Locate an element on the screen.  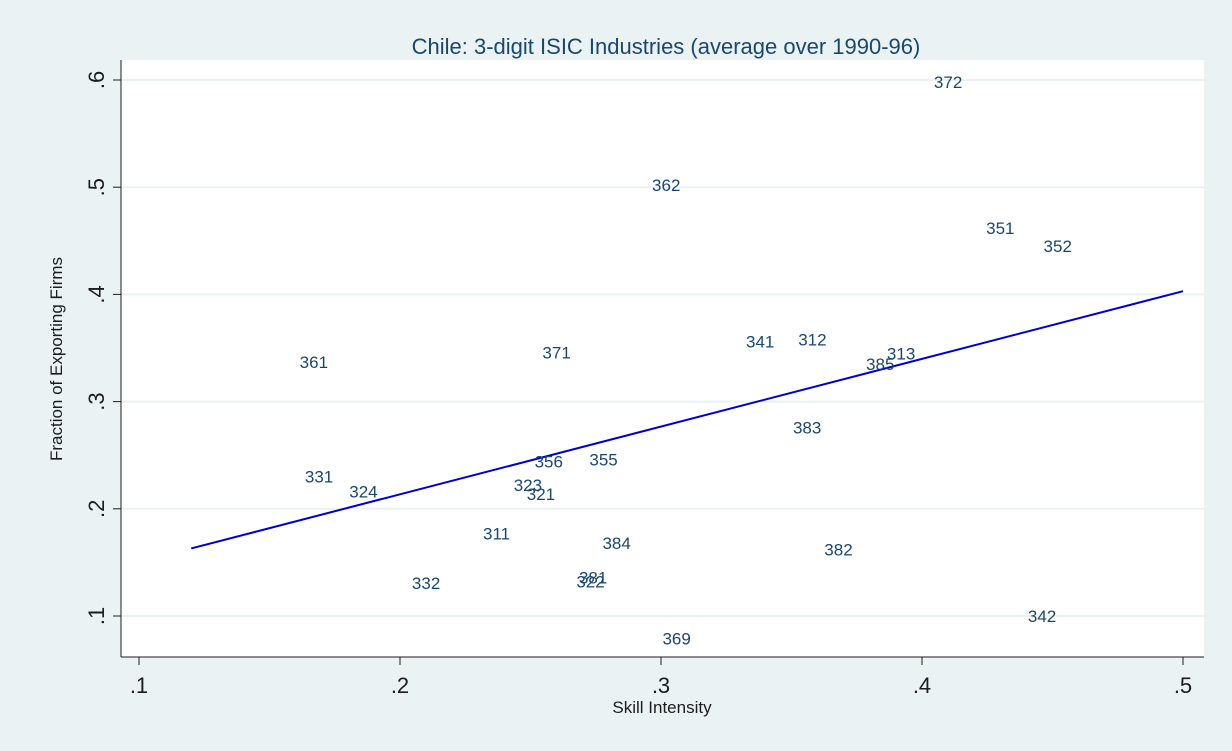
point-label-352: 352 is located at coordinates (1058, 246).